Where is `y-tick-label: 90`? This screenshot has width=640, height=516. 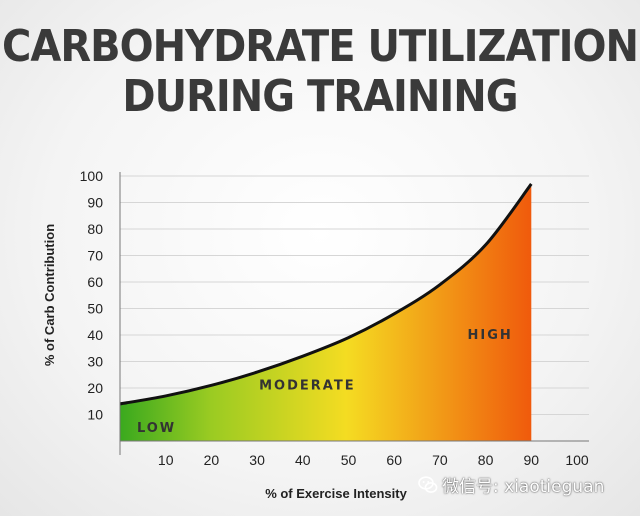
y-tick-label: 90 is located at coordinates (95, 203).